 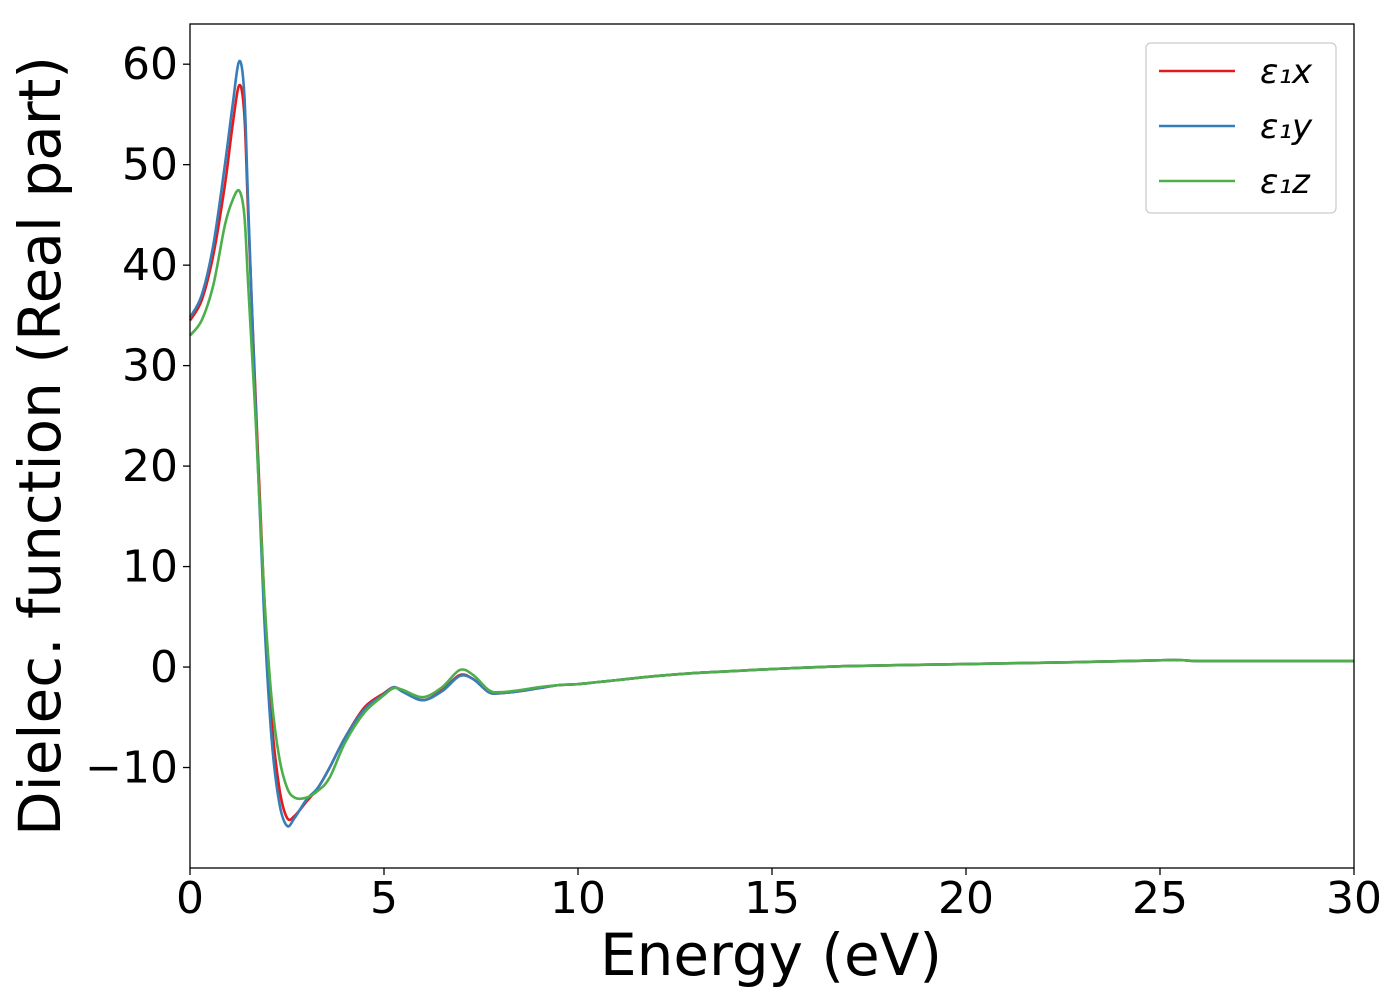 I want to click on x-axis: 0 5 10 15 20 25 30, so click(x=779, y=896).